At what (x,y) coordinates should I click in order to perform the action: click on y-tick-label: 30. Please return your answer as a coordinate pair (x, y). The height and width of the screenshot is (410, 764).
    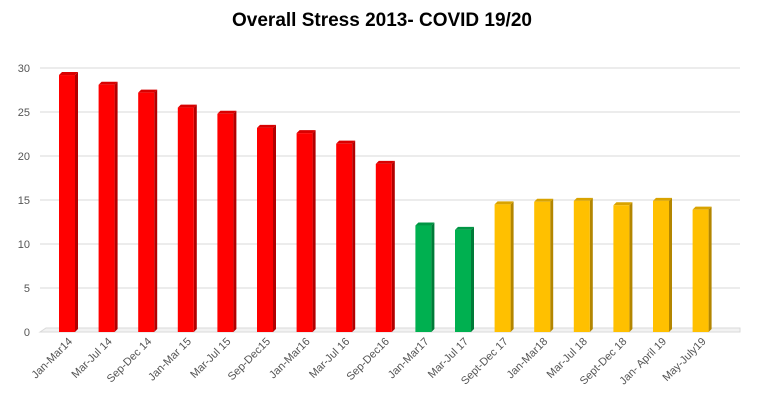
    Looking at the image, I should click on (24, 69).